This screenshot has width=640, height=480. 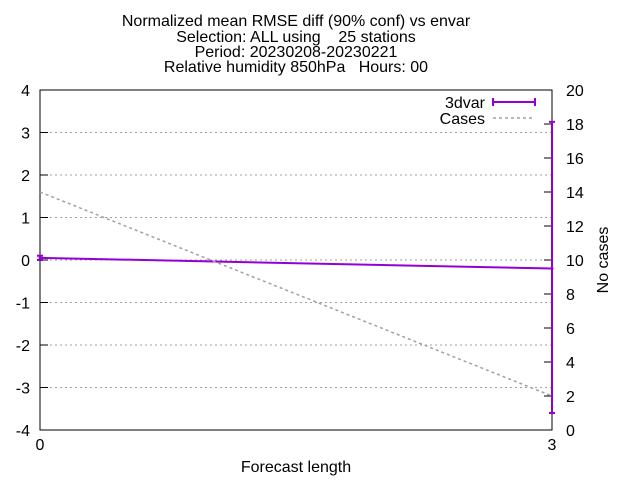 I want to click on y2-tick-label: 6, so click(x=570, y=329).